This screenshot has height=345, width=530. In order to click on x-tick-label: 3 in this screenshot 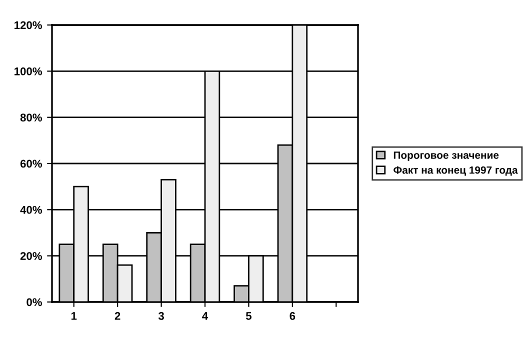, I will do `click(161, 316)`.